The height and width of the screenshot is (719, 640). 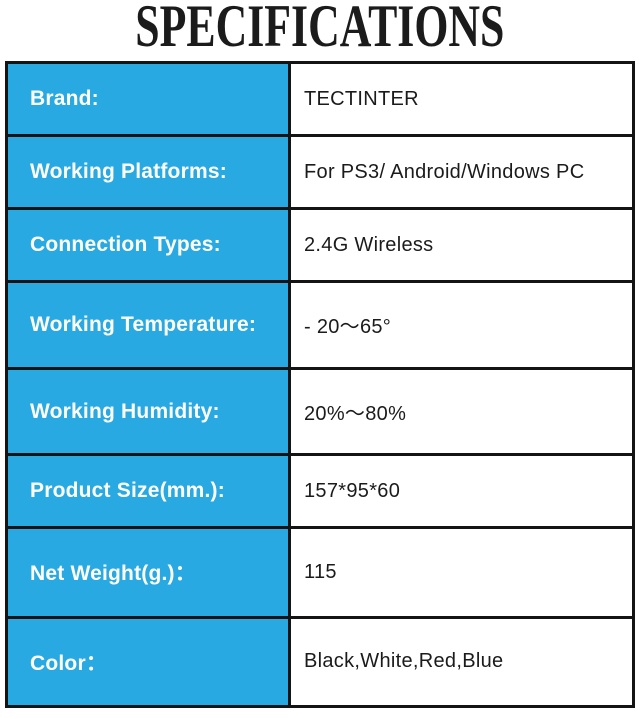 What do you see at coordinates (461, 245) in the screenshot?
I see `spec-value: 2.4G Wireless` at bounding box center [461, 245].